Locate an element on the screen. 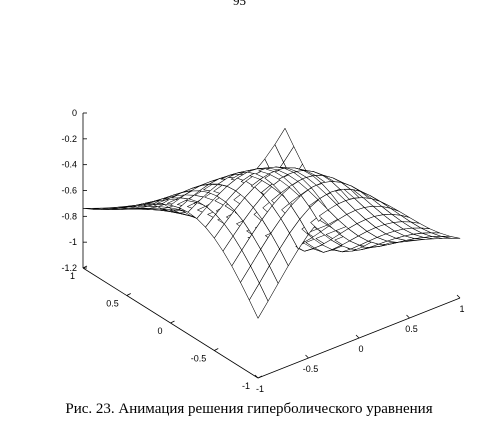 This screenshot has height=424, width=498. z-tick-label: -0.6 is located at coordinates (69, 191).